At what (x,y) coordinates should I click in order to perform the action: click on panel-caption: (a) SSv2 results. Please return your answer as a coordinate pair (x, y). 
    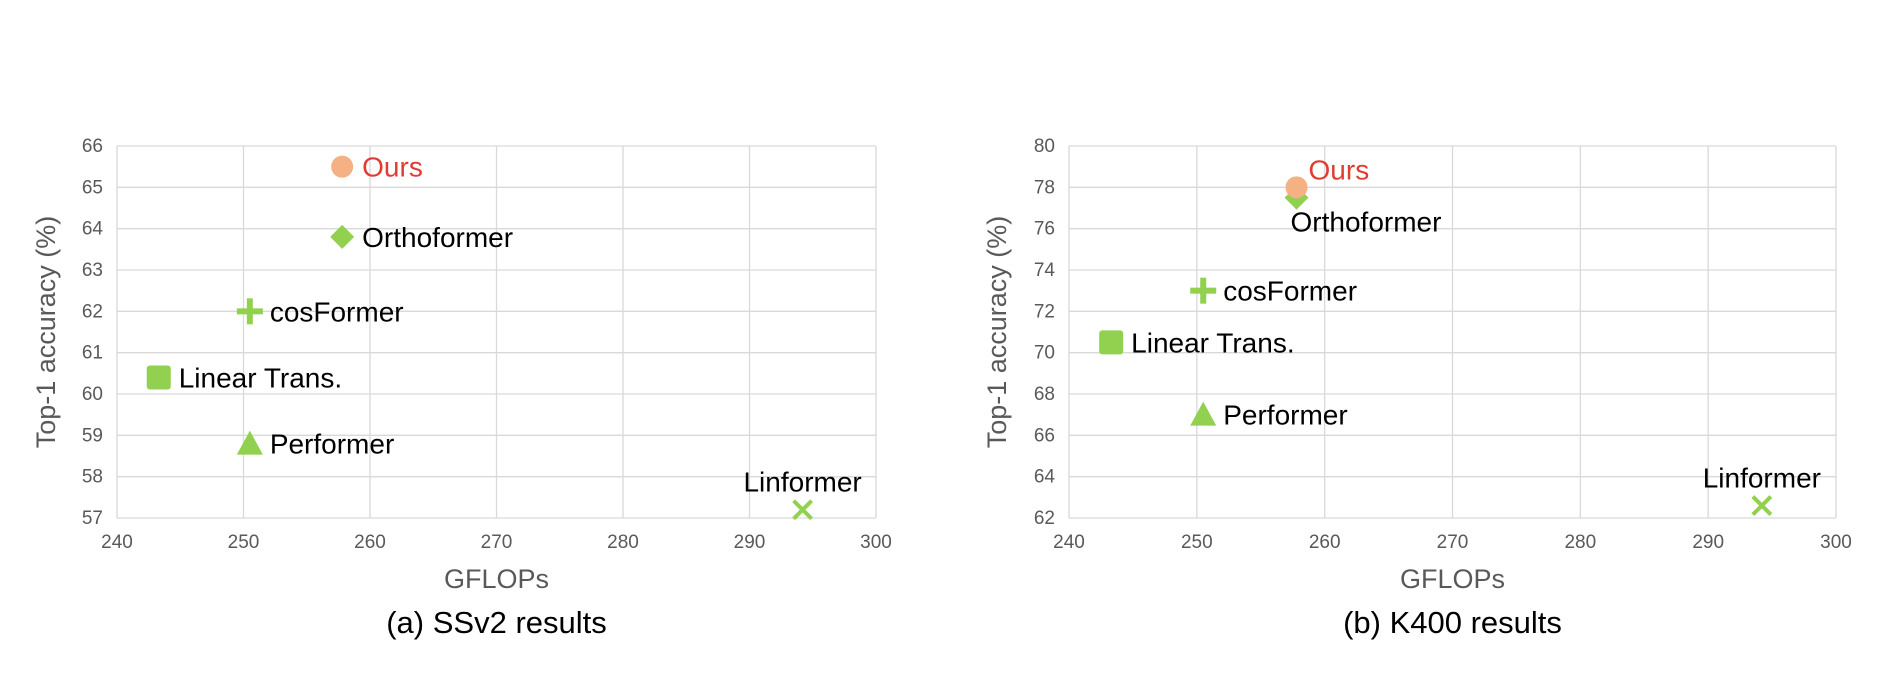
    Looking at the image, I should click on (496, 622).